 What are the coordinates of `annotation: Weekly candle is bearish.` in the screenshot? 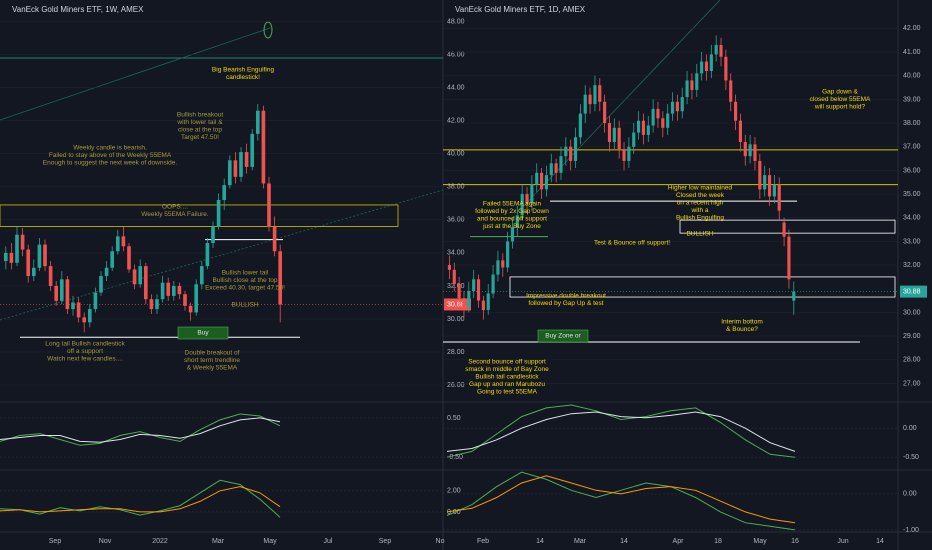 It's located at (110, 148).